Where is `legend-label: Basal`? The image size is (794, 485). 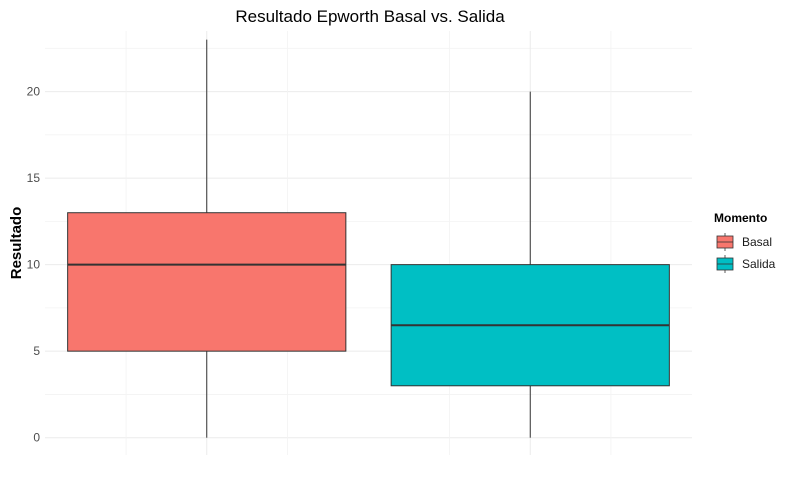
legend-label: Basal is located at coordinates (757, 242).